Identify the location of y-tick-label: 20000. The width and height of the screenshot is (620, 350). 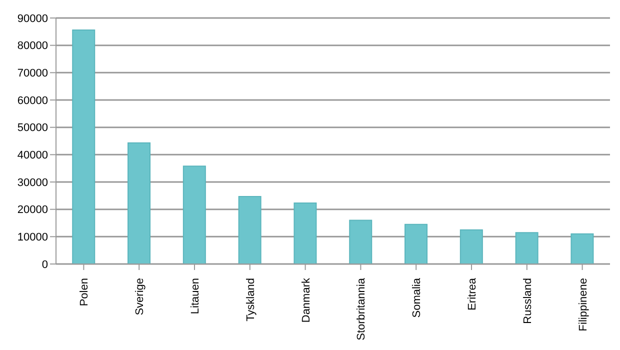
(32, 210).